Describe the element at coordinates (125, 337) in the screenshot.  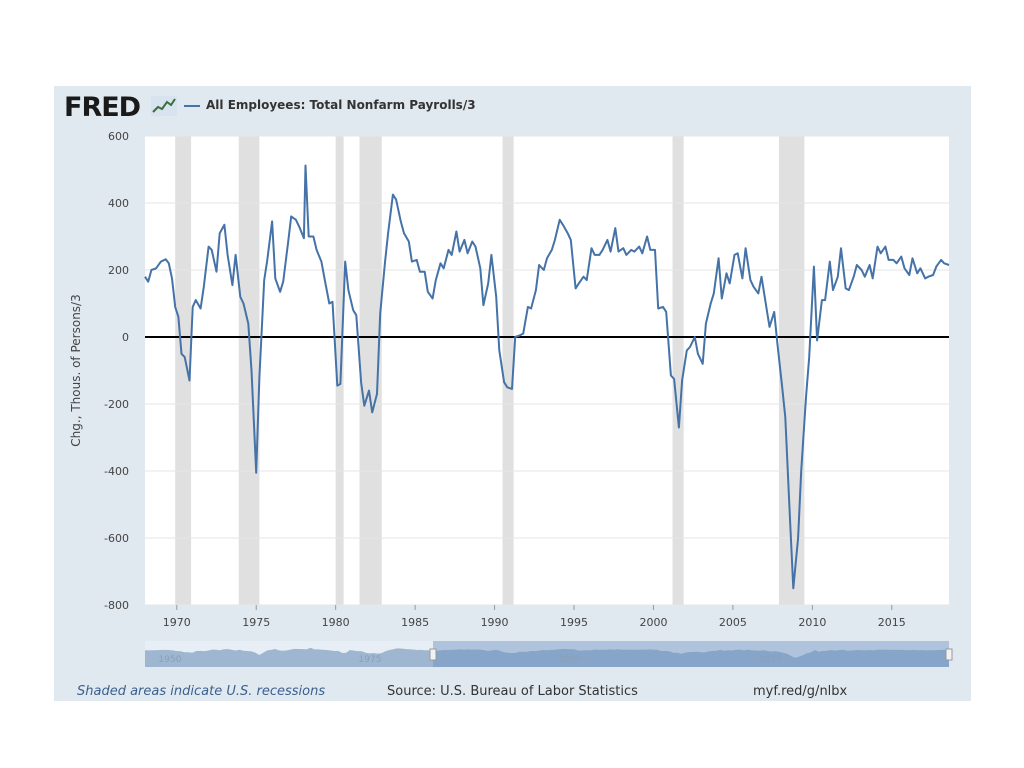
I see `y-tick-label: 0` at that location.